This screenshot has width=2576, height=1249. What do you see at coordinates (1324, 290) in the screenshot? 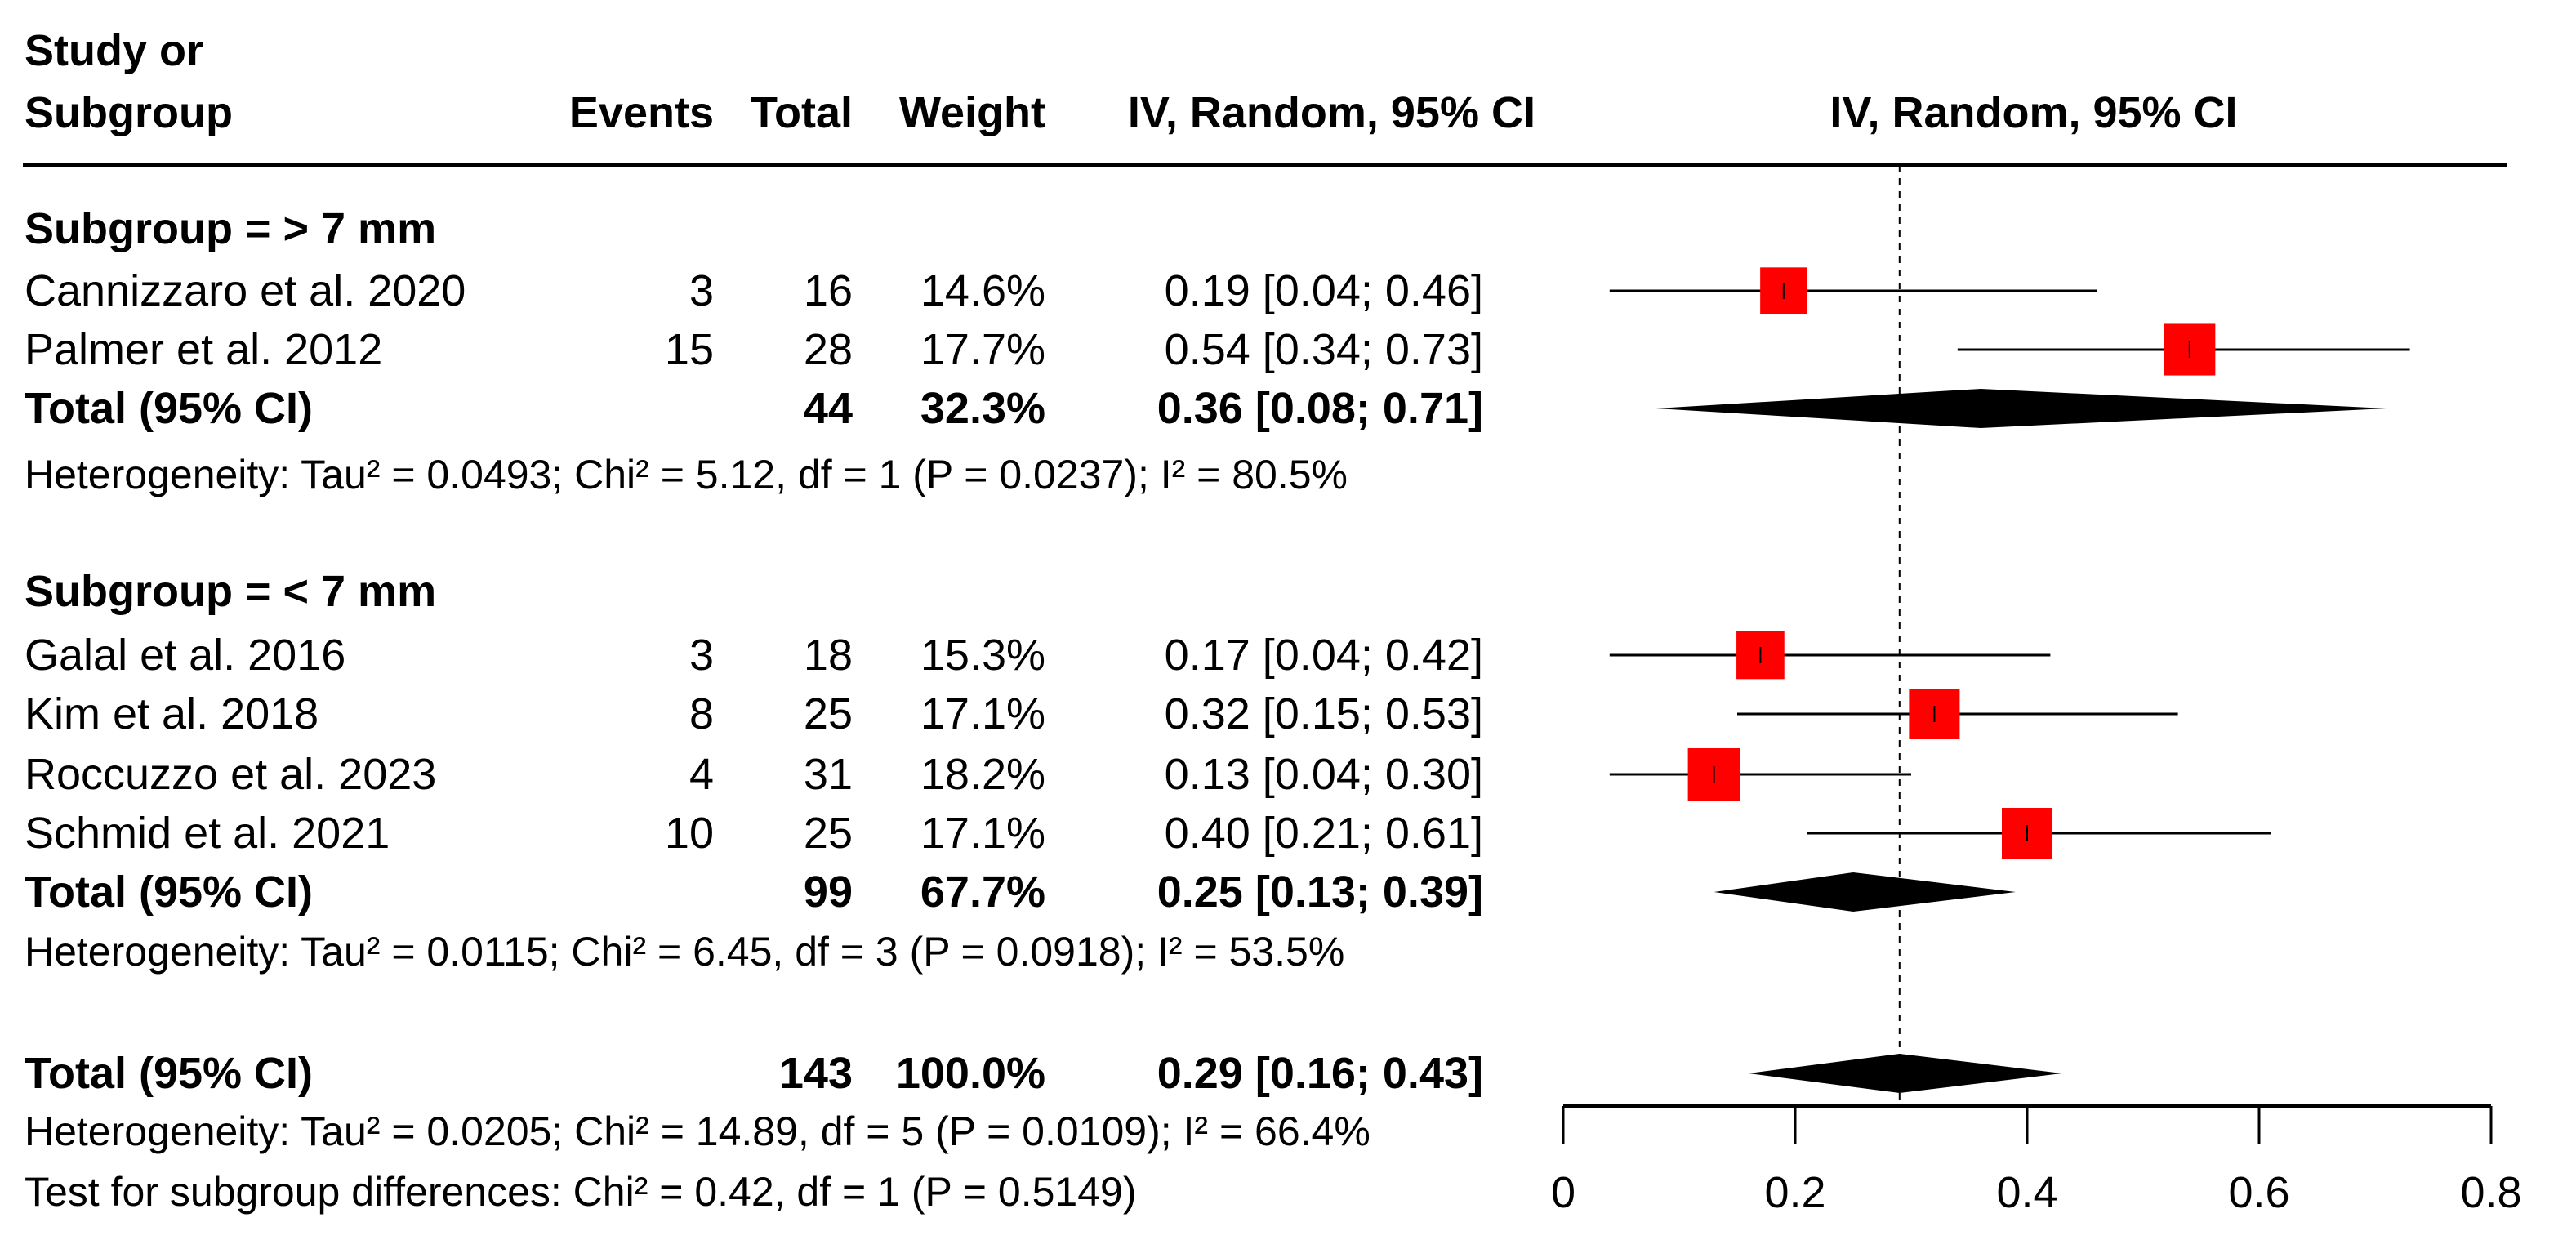
I see `study-ci: 0.19 [0.04; 0.46]` at bounding box center [1324, 290].